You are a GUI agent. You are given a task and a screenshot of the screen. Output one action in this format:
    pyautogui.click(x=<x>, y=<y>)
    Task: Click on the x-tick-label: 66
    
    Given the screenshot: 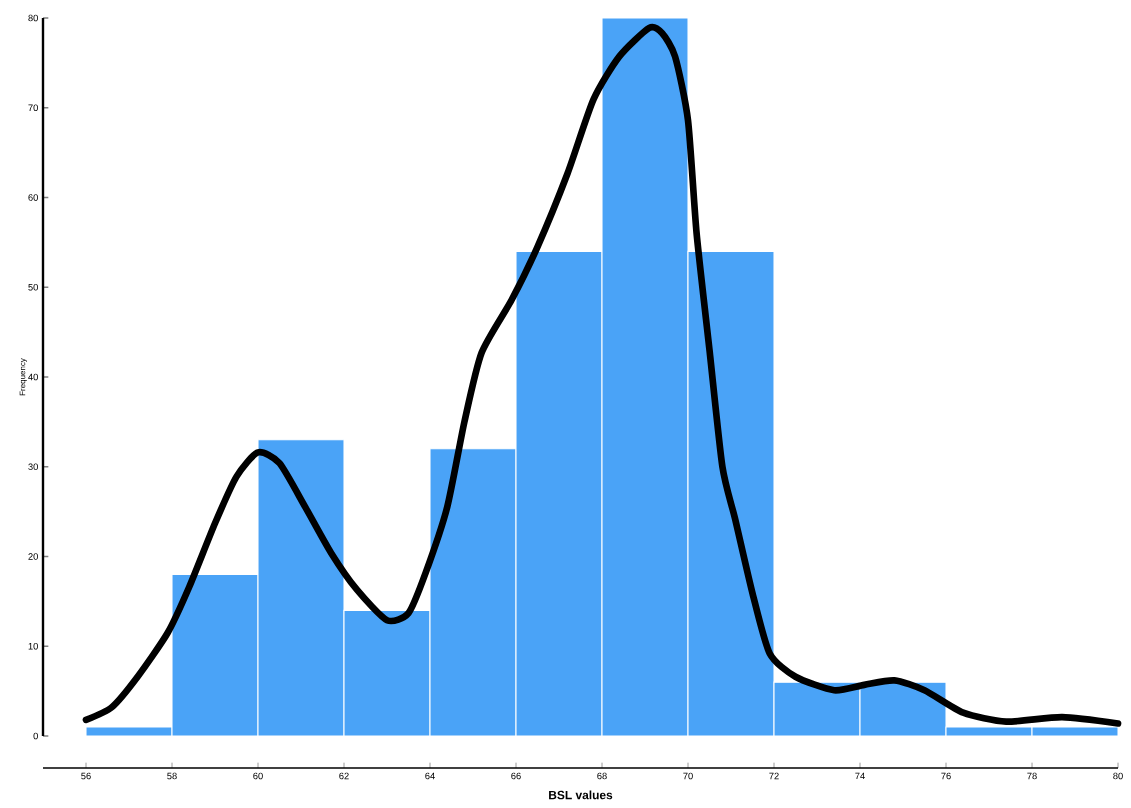 What is the action you would take?
    pyautogui.click(x=516, y=776)
    